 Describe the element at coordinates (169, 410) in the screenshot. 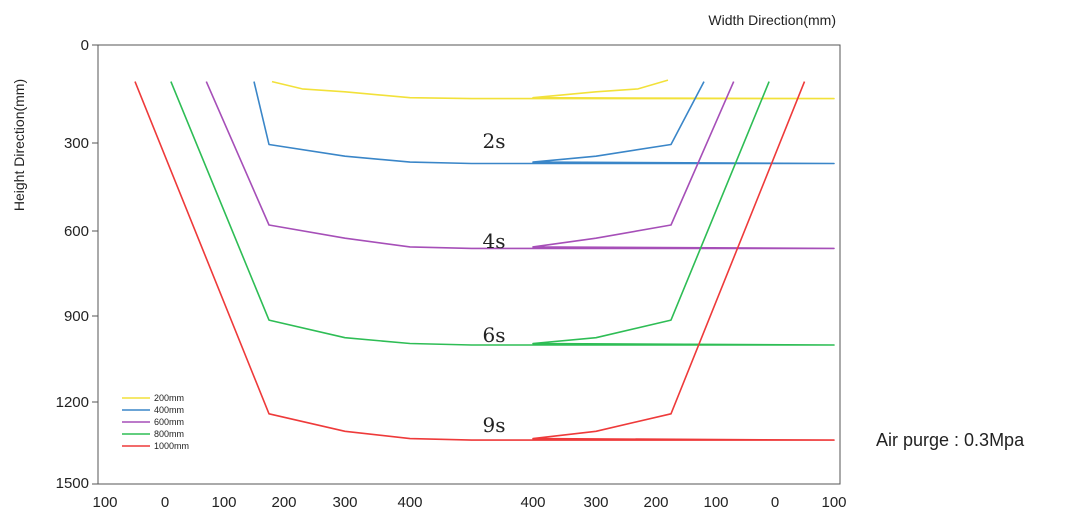

I see `legend-label: 400mm` at that location.